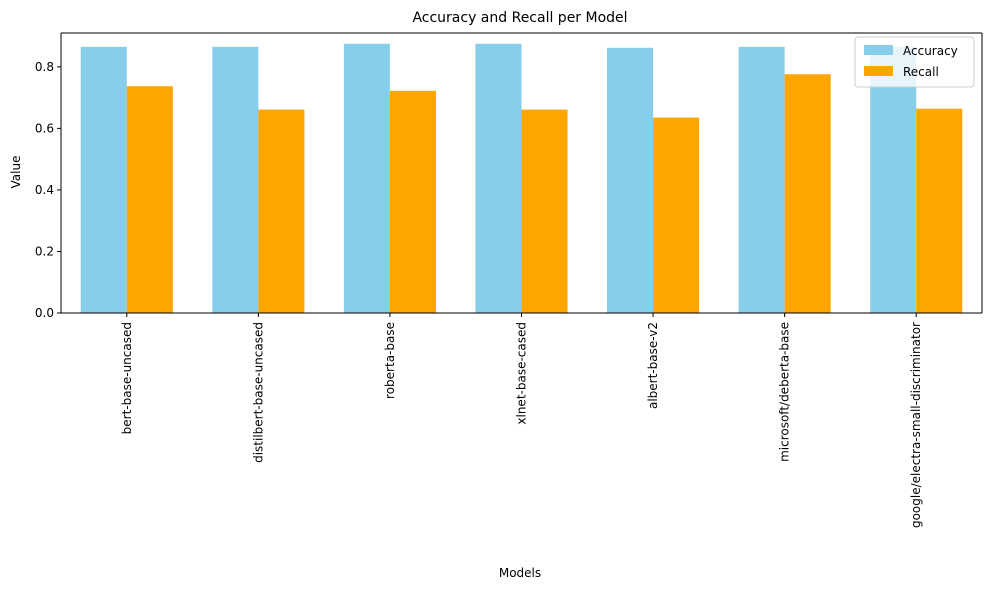  What do you see at coordinates (519, 18) in the screenshot?
I see `chart-title: Accuracy and Recall per Model` at bounding box center [519, 18].